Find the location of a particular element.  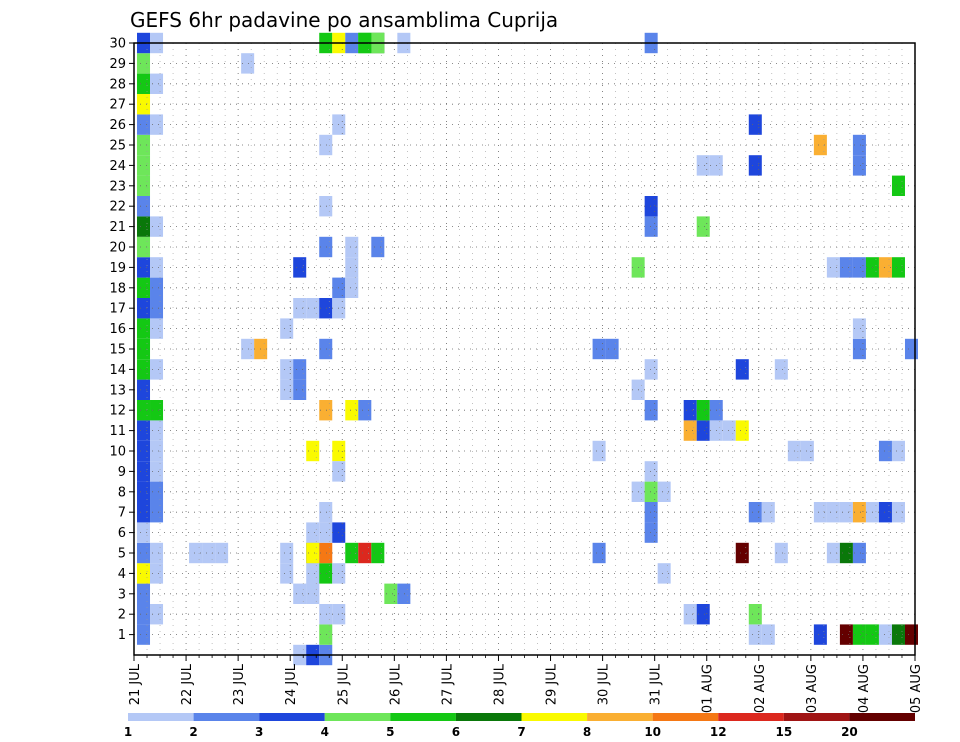

colorbar: 1 2 3 4 5 6 7 8 10 12 15 20 is located at coordinates (519, 726).